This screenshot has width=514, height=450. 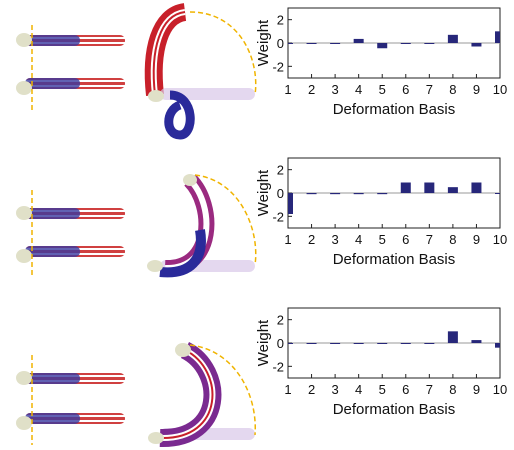 What do you see at coordinates (381, 62) in the screenshot?
I see `bar-chart-1: 2 0 -21 2 3 4 5 6 7 8 9 10 Deformation Basis Weight` at bounding box center [381, 62].